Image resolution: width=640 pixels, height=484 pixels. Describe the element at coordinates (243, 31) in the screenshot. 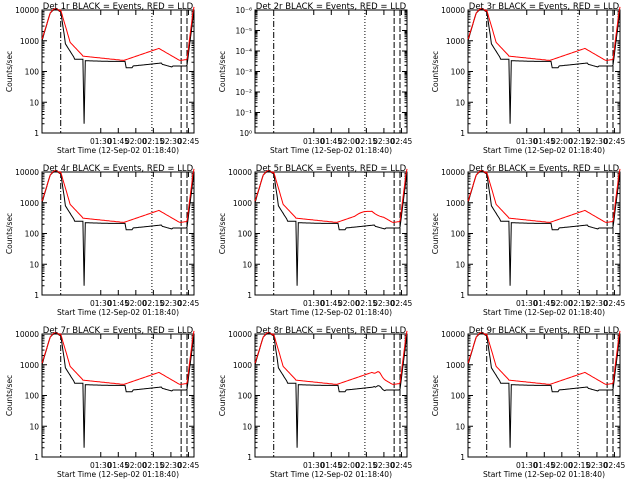

I see `y-tick-label: 10⁻⁵` at that location.